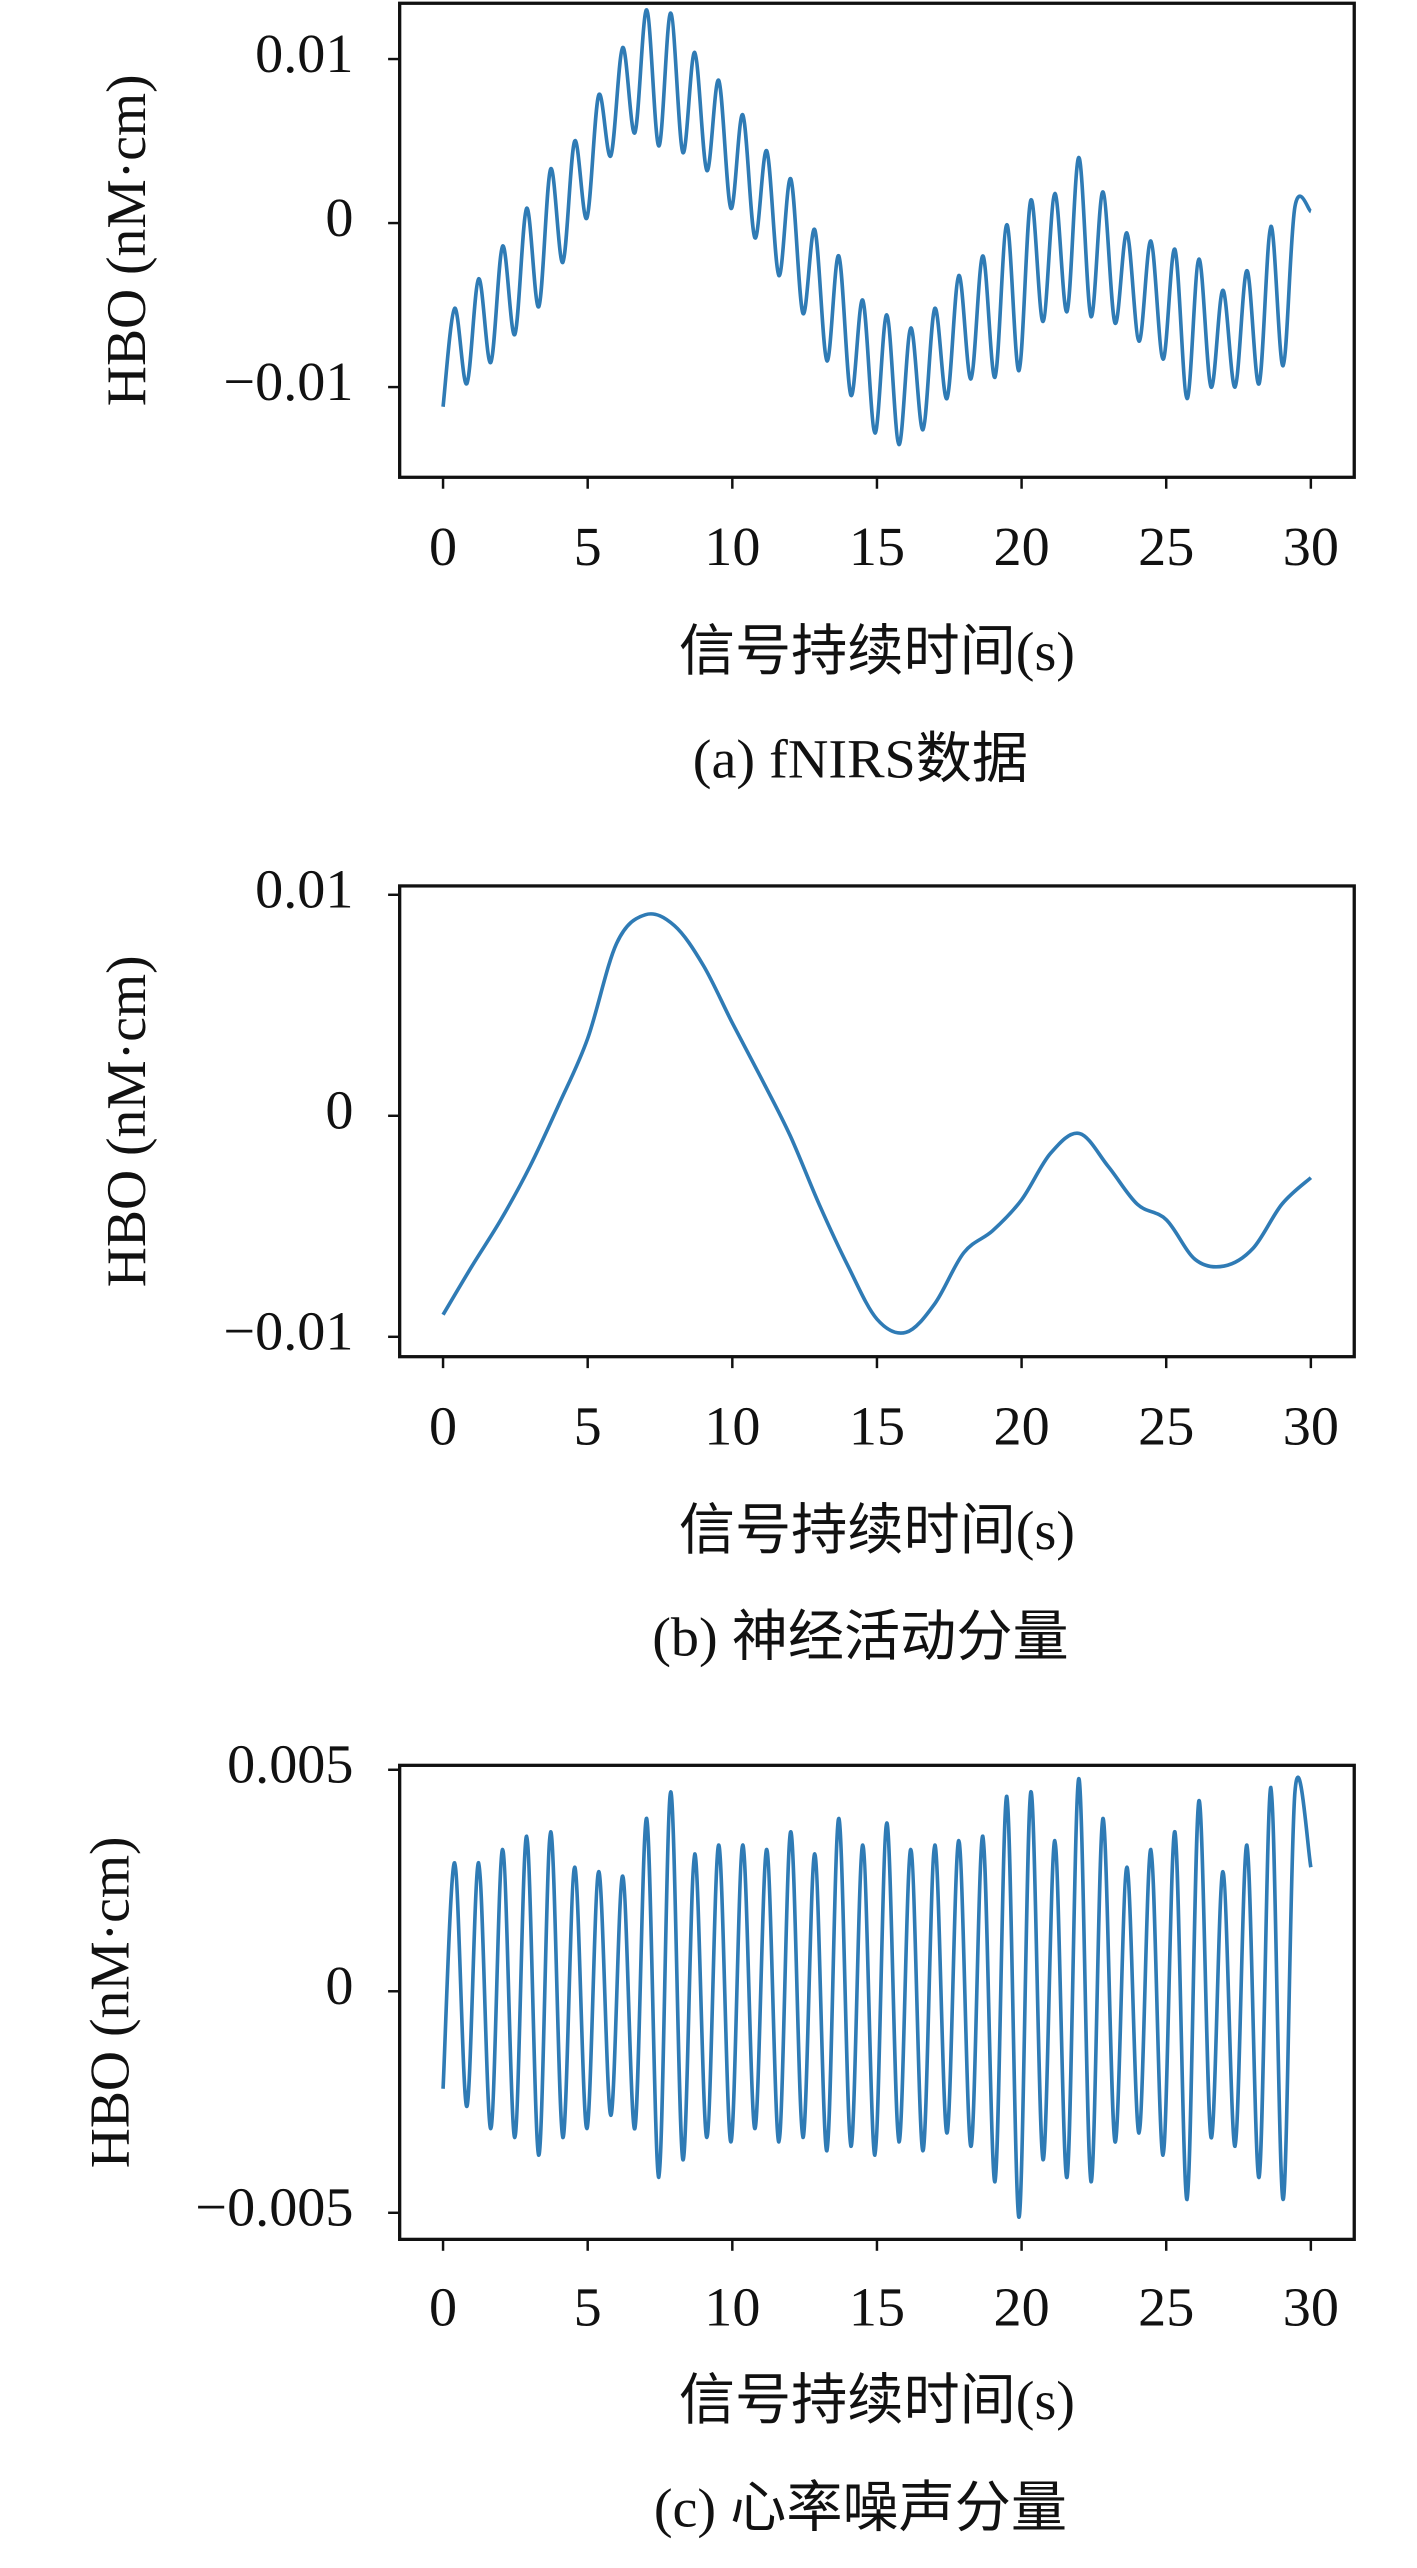 The height and width of the screenshot is (2568, 1417). Describe the element at coordinates (274, 2208) in the screenshot. I see `y-tick-label: −0.005` at that location.